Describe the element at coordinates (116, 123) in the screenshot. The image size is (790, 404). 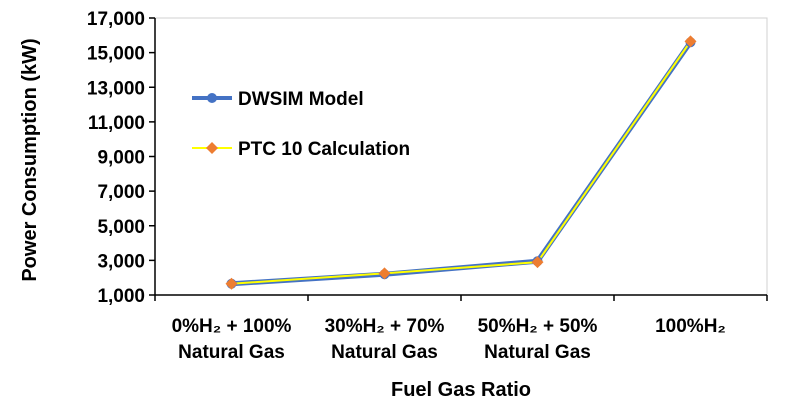
I see `y-tick-label: 11,000` at that location.